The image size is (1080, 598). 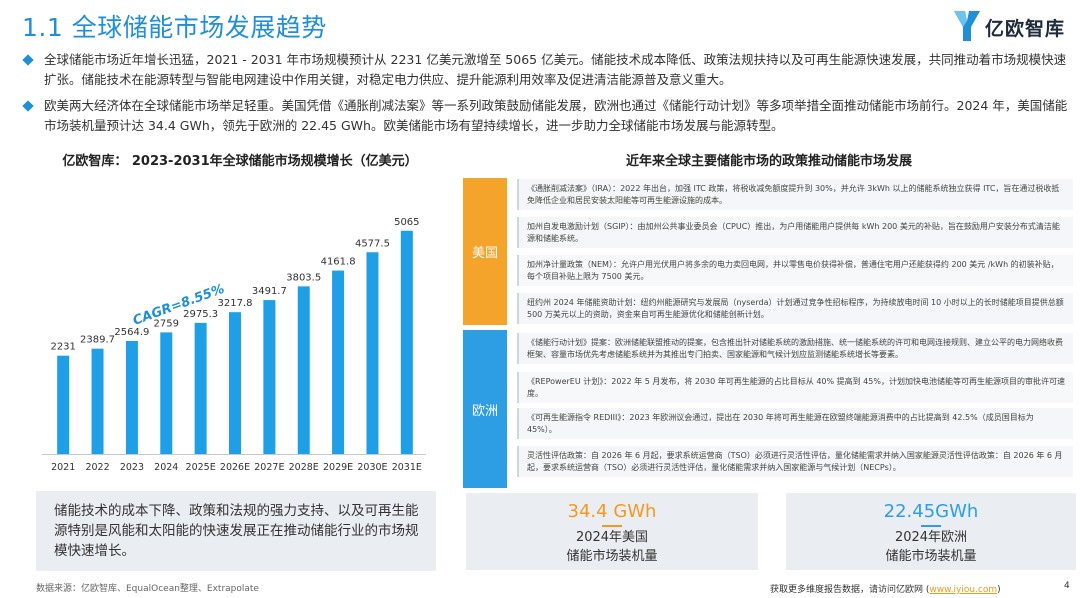 I want to click on x-tick-label: 2031E, so click(x=407, y=467).